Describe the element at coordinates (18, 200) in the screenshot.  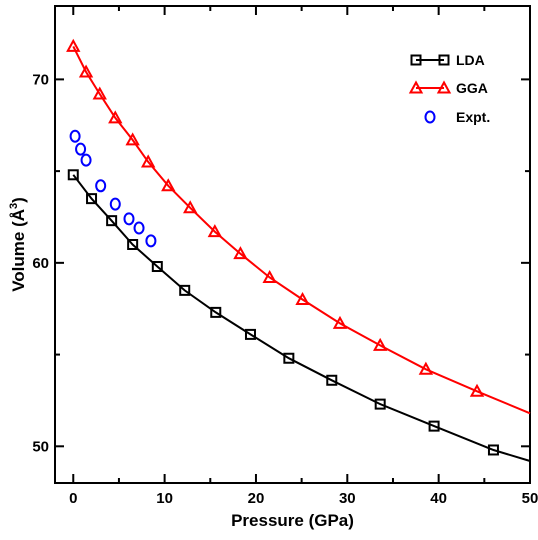
I see `y-axis-title-close: )` at that location.